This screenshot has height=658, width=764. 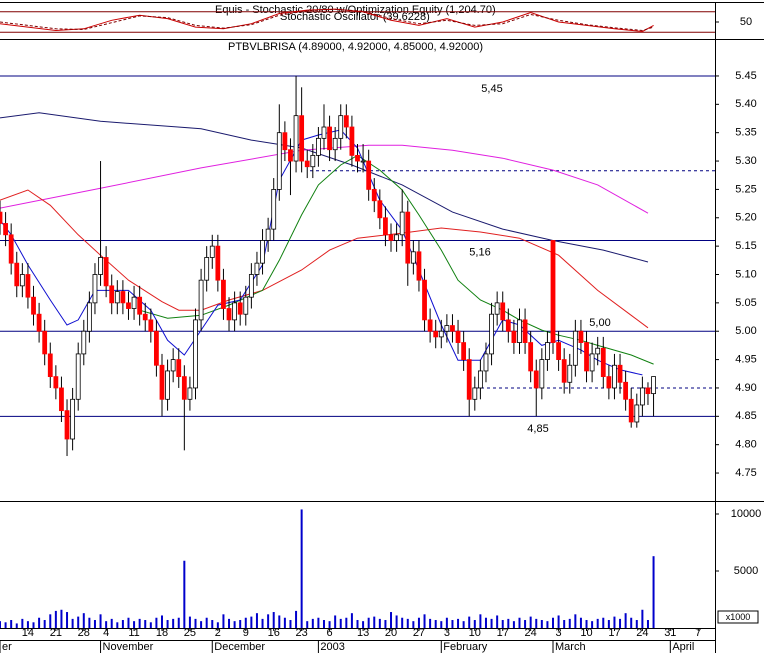 What do you see at coordinates (162, 633) in the screenshot?
I see `x-tick-label: 18` at bounding box center [162, 633].